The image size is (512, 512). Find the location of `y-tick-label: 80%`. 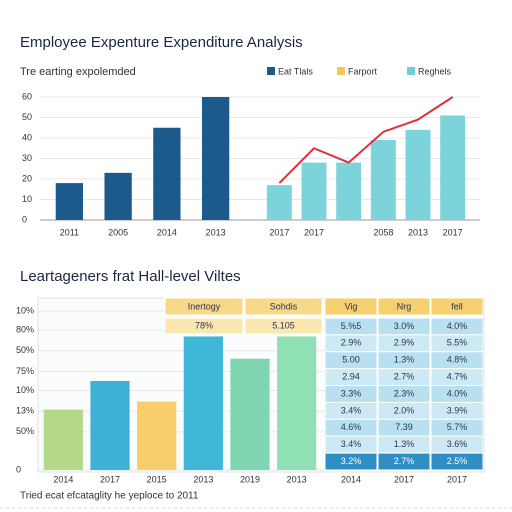

y-tick-label: 80% is located at coordinates (25, 329).